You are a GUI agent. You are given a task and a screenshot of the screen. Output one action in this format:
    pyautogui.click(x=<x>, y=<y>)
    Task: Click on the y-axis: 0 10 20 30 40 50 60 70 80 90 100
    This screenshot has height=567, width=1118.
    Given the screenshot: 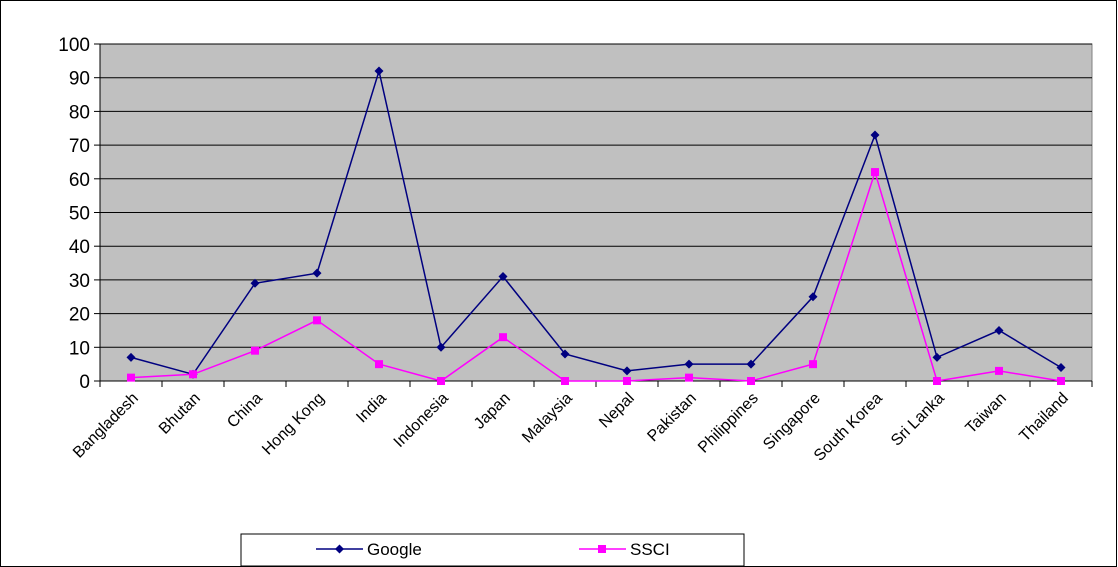 What is the action you would take?
    pyautogui.click(x=79, y=214)
    